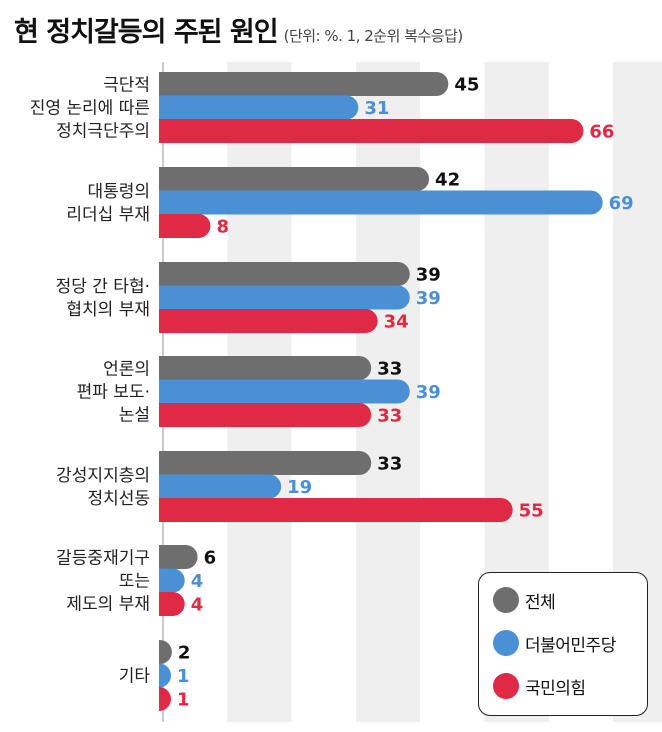 The height and width of the screenshot is (732, 662). I want to click on category-label: 강성지지층의, so click(103, 476).